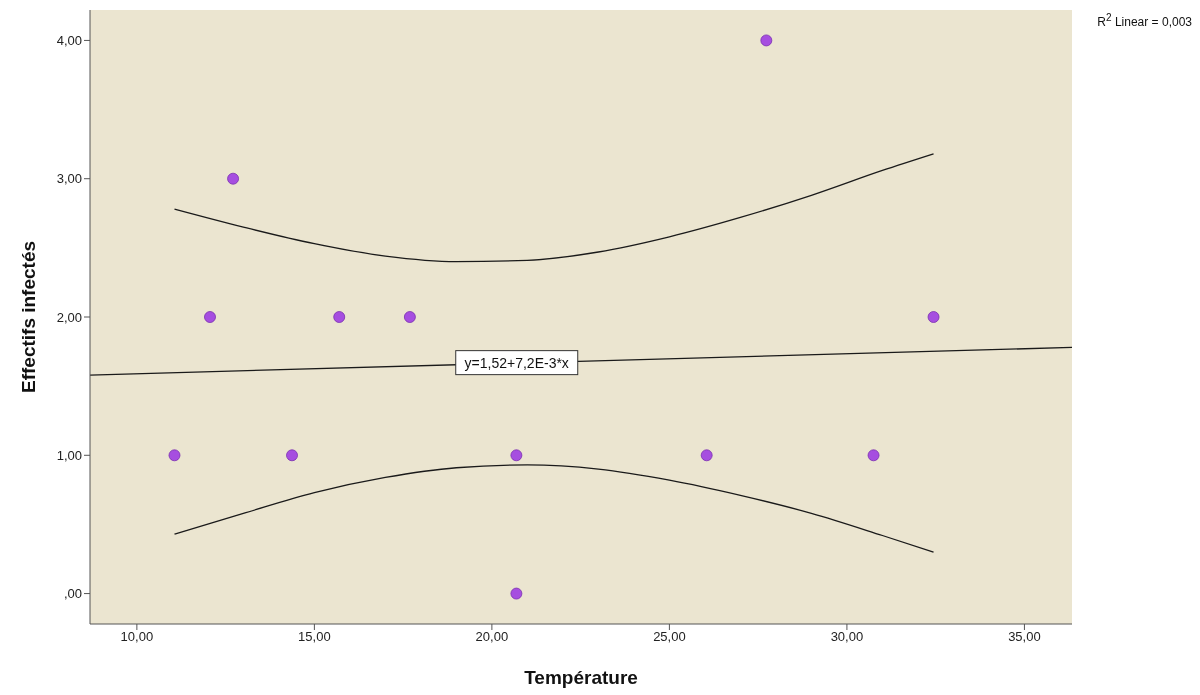 This screenshot has height=695, width=1200. What do you see at coordinates (1024, 637) in the screenshot?
I see `x-tick-label: 35,00` at bounding box center [1024, 637].